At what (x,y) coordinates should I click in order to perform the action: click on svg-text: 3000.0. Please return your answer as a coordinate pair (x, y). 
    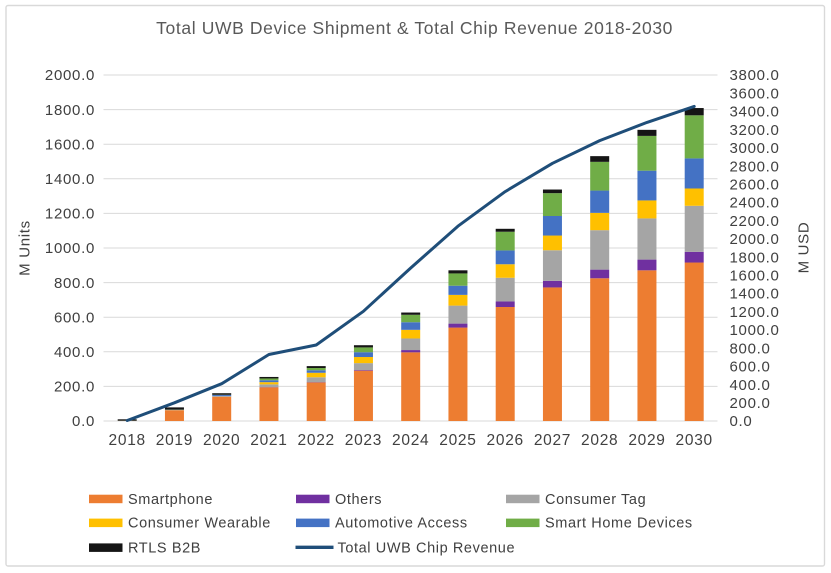
    Looking at the image, I should click on (755, 148).